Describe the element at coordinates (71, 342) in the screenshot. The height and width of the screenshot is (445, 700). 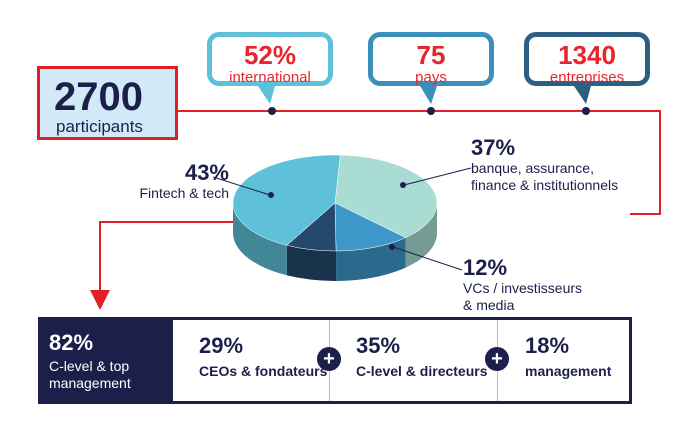
I see `management-main-value: 82%` at that location.